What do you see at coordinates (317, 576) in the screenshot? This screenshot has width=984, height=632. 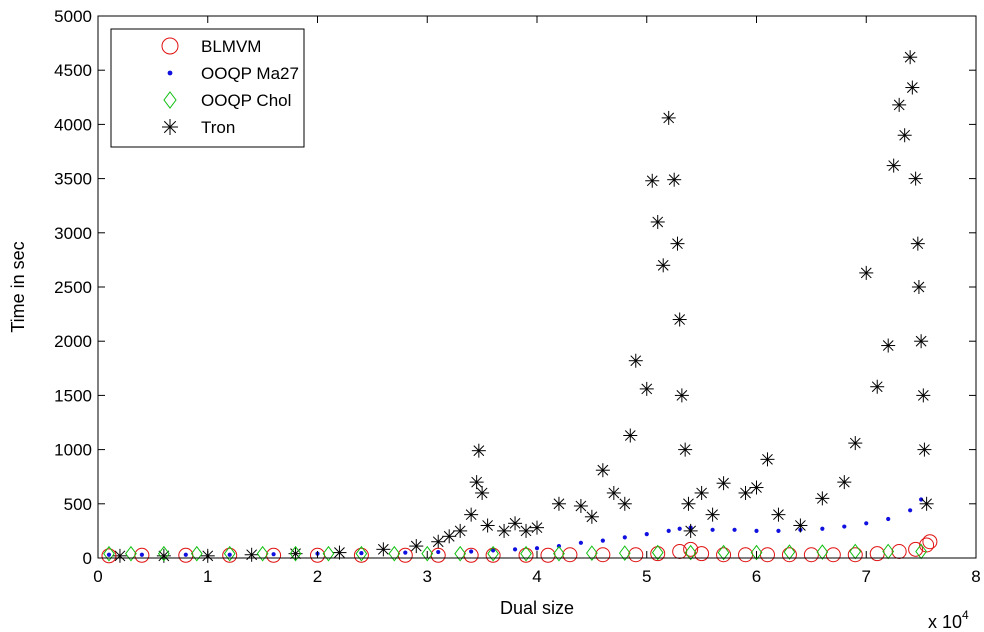 I see `x-tick-label: 2` at bounding box center [317, 576].